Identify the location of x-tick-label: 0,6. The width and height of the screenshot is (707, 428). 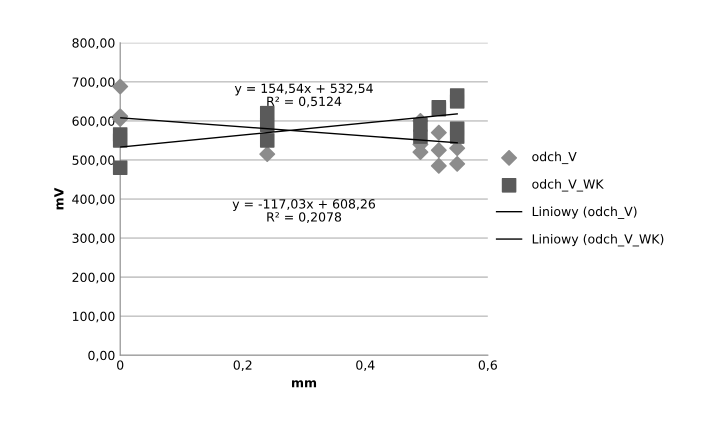
(487, 366).